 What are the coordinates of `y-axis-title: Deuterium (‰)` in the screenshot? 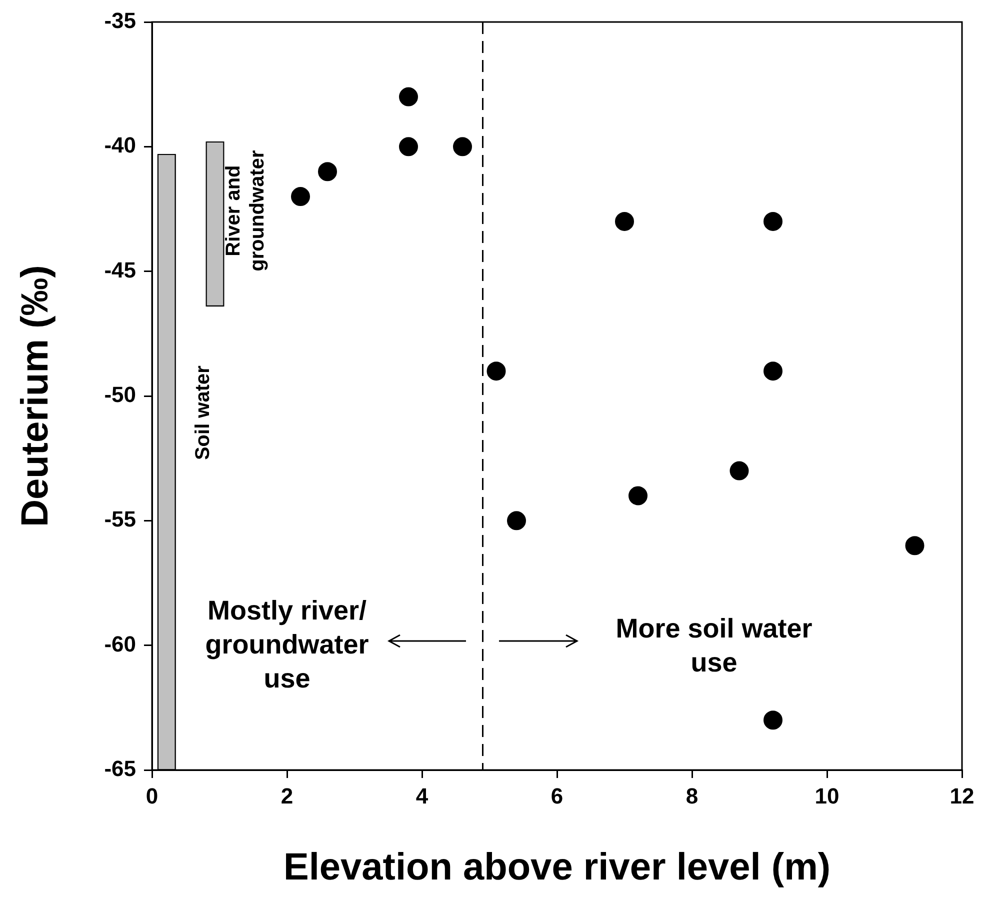 It's located at (35, 396).